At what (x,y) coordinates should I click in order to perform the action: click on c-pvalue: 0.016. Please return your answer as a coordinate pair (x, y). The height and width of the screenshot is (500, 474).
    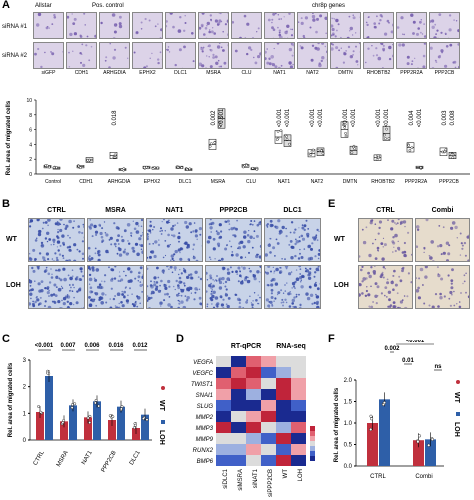
    Looking at the image, I should click on (116, 346).